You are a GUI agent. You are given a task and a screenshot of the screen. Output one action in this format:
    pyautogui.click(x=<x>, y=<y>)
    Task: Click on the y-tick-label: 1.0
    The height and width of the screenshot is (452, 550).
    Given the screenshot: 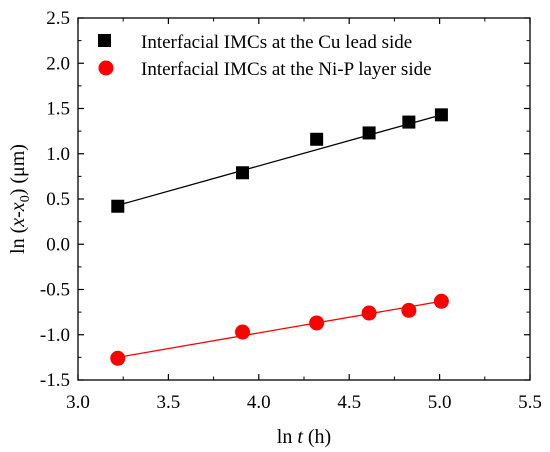 What is the action you would take?
    pyautogui.click(x=58, y=154)
    